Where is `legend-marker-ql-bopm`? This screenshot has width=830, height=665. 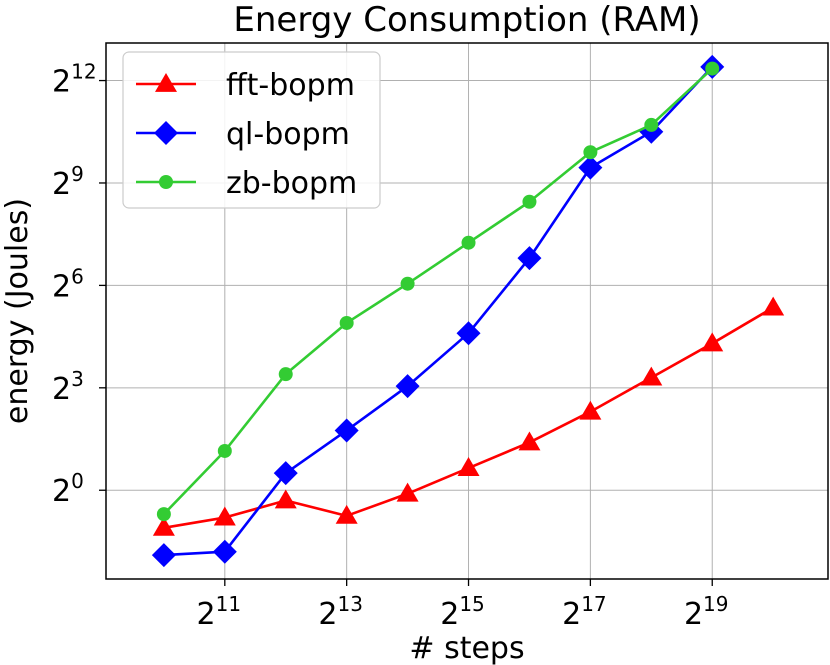 legend-marker-ql-bopm is located at coordinates (166, 133).